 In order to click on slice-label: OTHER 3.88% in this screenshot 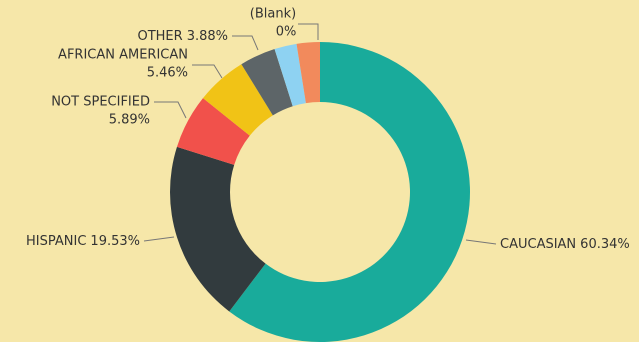, I will do `click(182, 36)`.